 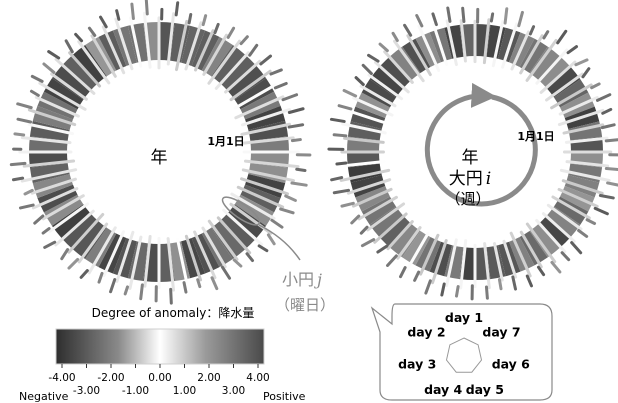 What do you see at coordinates (466, 179) in the screenshot?
I see `large-circle-label-text: 大円` at bounding box center [466, 179].